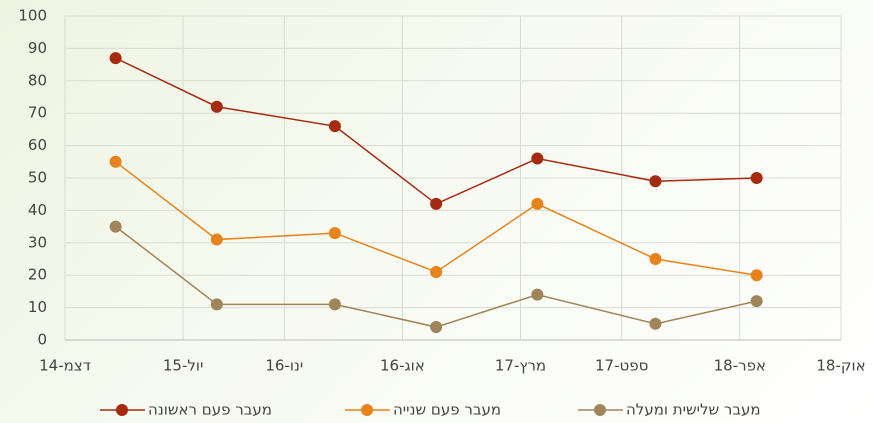  Describe the element at coordinates (37, 307) in the screenshot. I see `y-tick-label: 10` at that location.